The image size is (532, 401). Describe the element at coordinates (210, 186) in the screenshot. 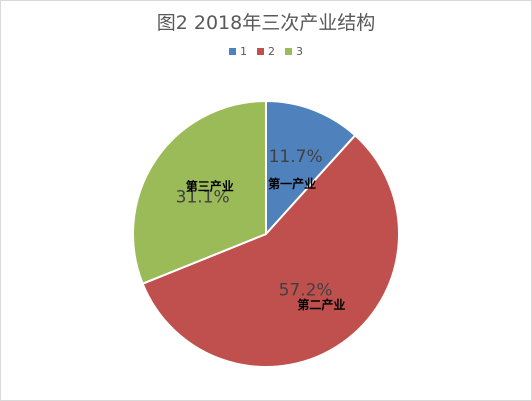

I see `category-label-3: 第三产业` at that location.